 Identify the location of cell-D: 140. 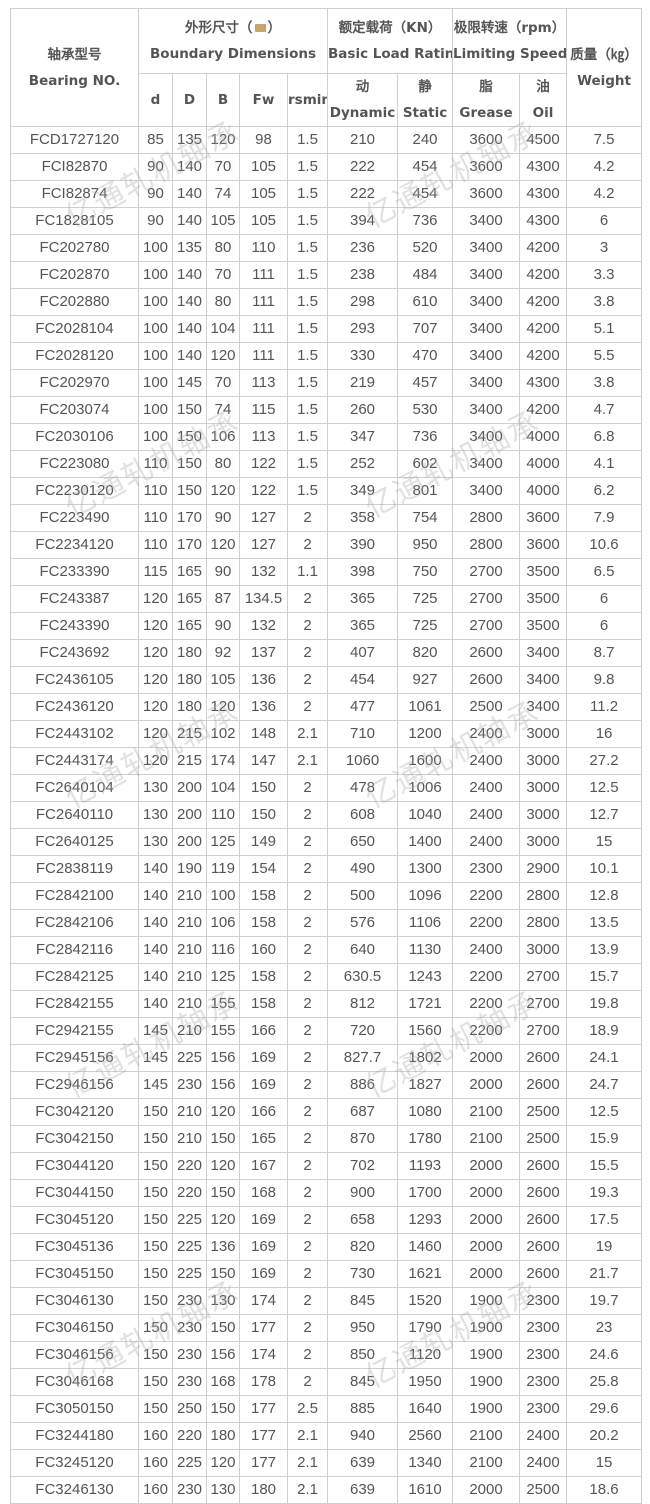
(189, 356).